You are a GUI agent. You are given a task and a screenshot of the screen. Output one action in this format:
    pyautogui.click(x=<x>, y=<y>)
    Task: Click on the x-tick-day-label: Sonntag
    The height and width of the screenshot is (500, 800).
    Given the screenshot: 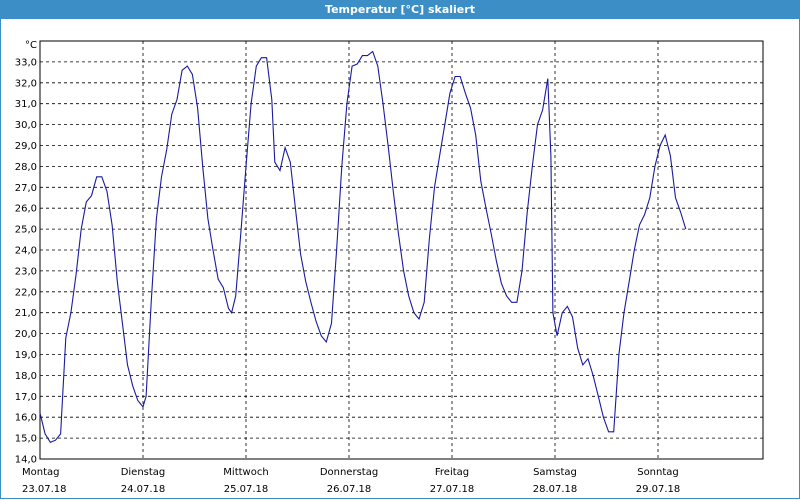 What is the action you would take?
    pyautogui.click(x=658, y=472)
    